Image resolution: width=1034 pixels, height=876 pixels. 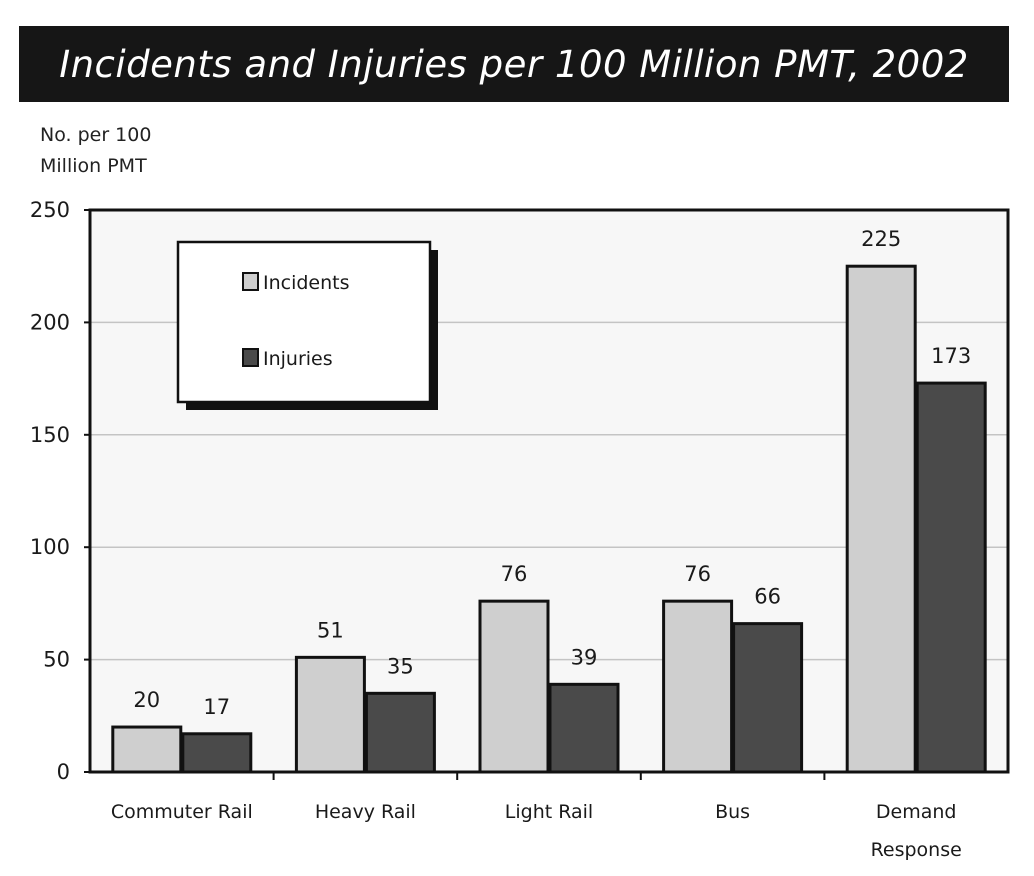 I want to click on y-tick-label: 0, so click(x=63, y=772).